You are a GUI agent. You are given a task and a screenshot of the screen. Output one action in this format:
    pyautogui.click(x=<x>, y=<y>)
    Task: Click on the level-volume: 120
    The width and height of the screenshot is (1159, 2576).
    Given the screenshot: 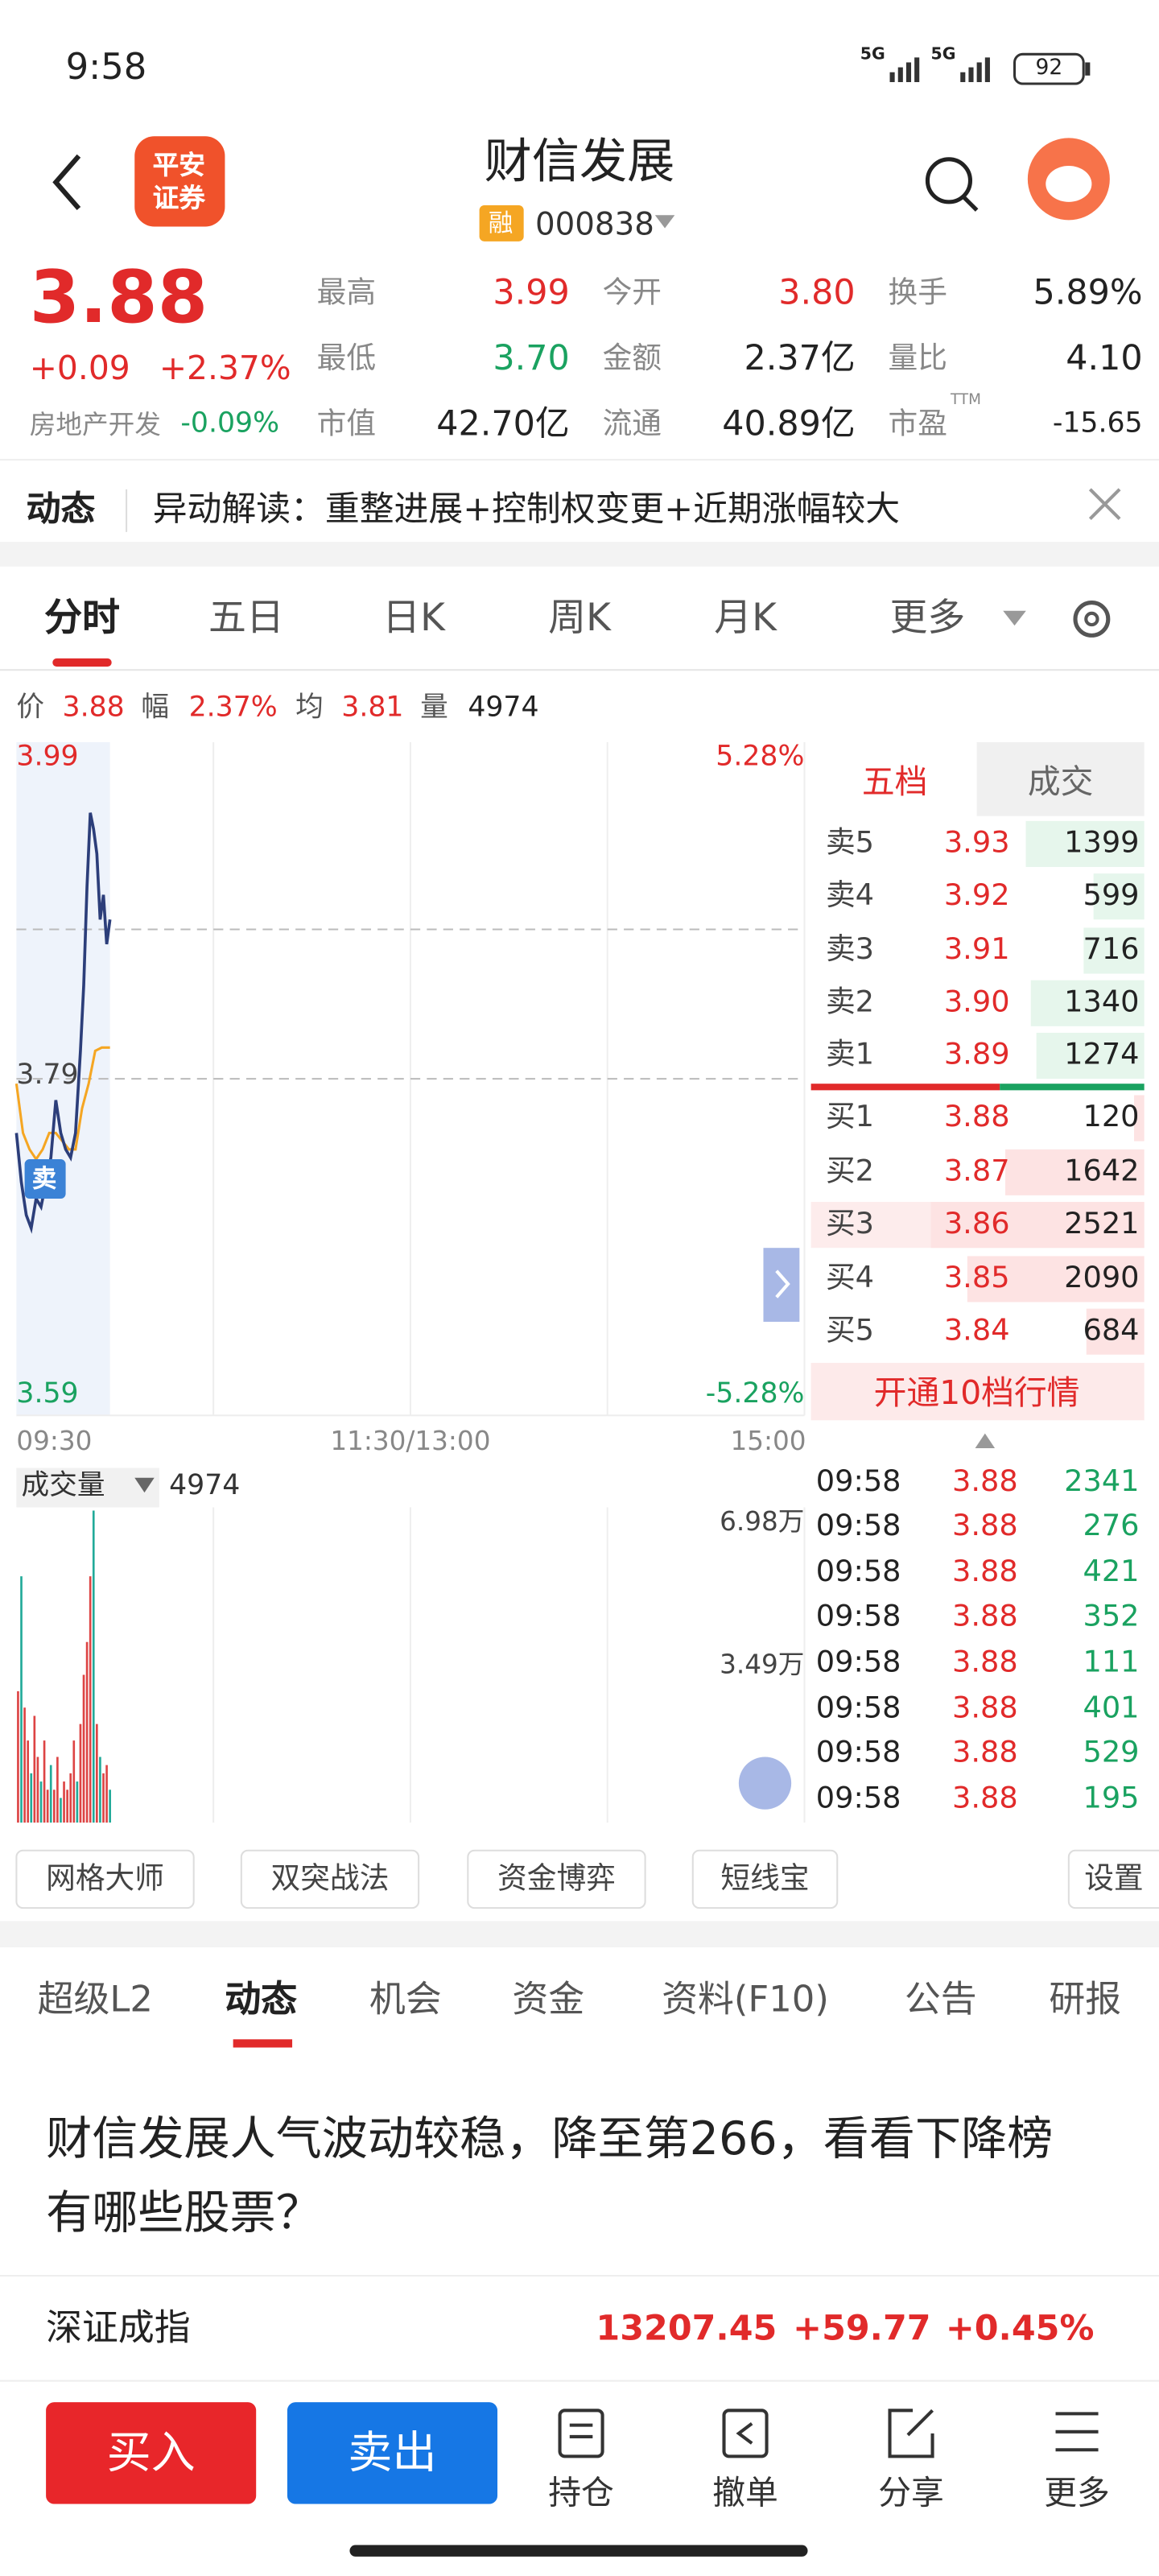 What is the action you would take?
    pyautogui.click(x=1111, y=1118)
    